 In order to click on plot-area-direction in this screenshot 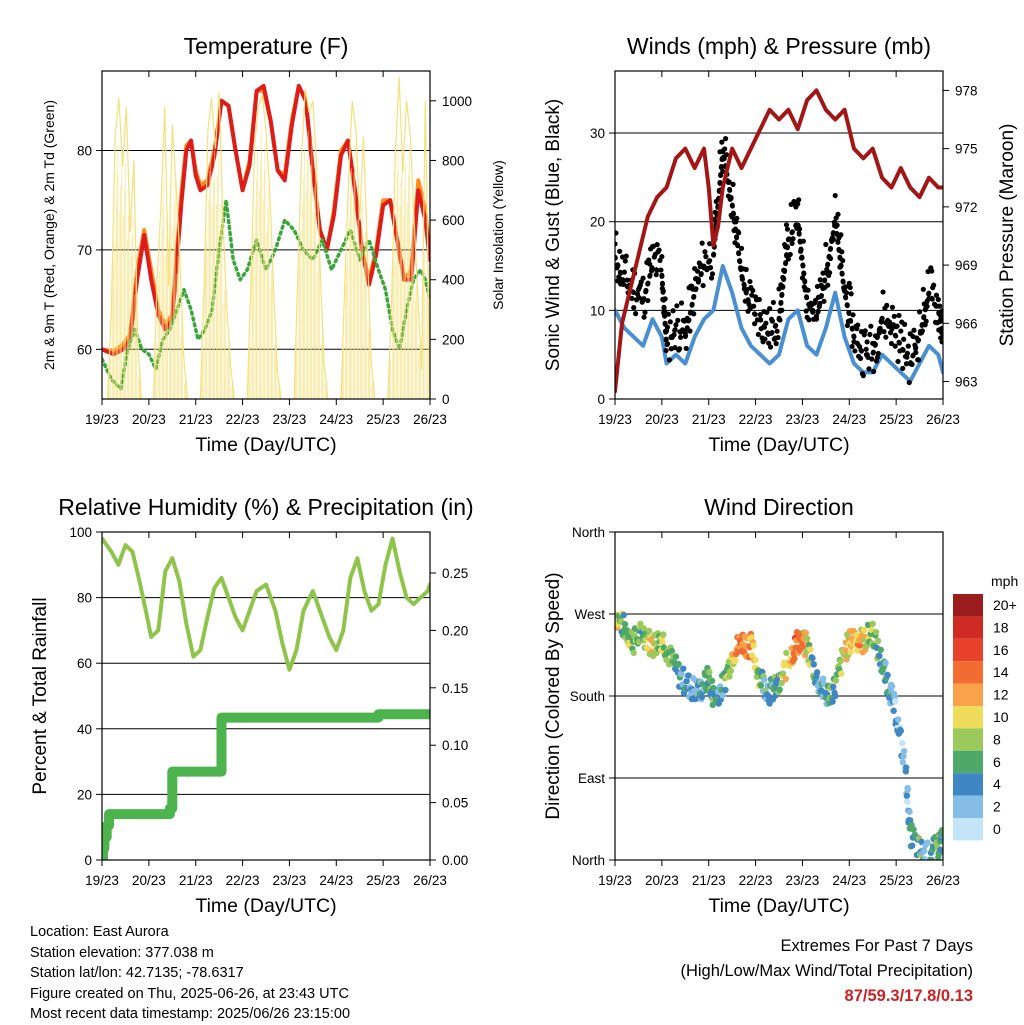, I will do `click(779, 735)`.